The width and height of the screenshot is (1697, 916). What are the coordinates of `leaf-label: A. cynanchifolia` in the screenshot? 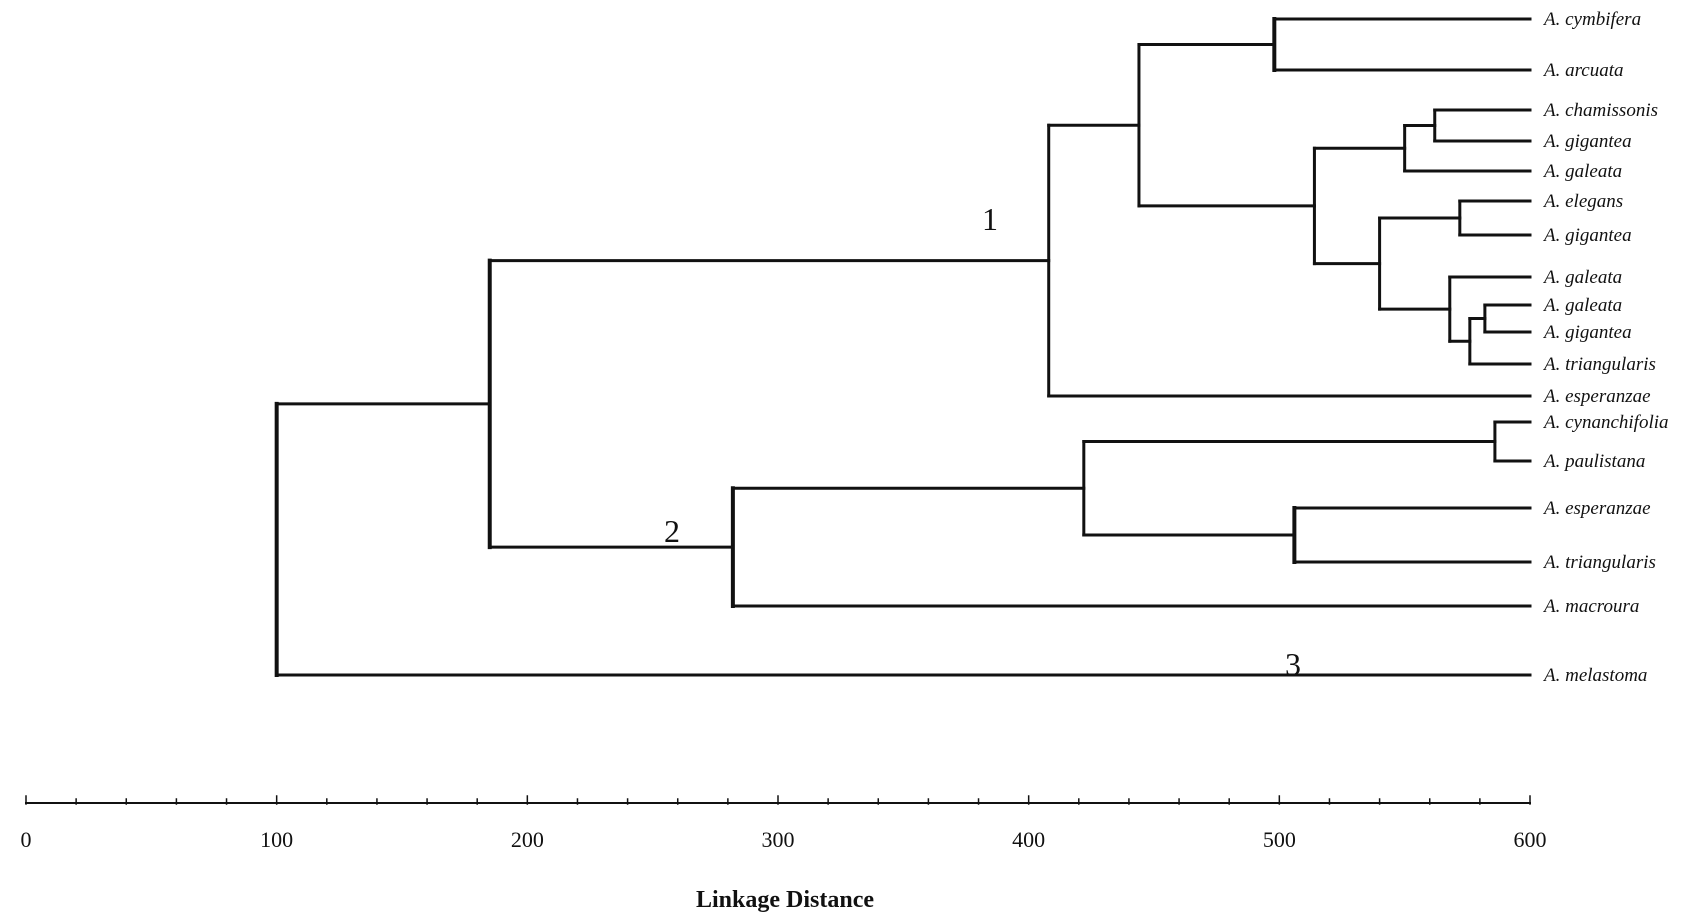 It's located at (1605, 422).